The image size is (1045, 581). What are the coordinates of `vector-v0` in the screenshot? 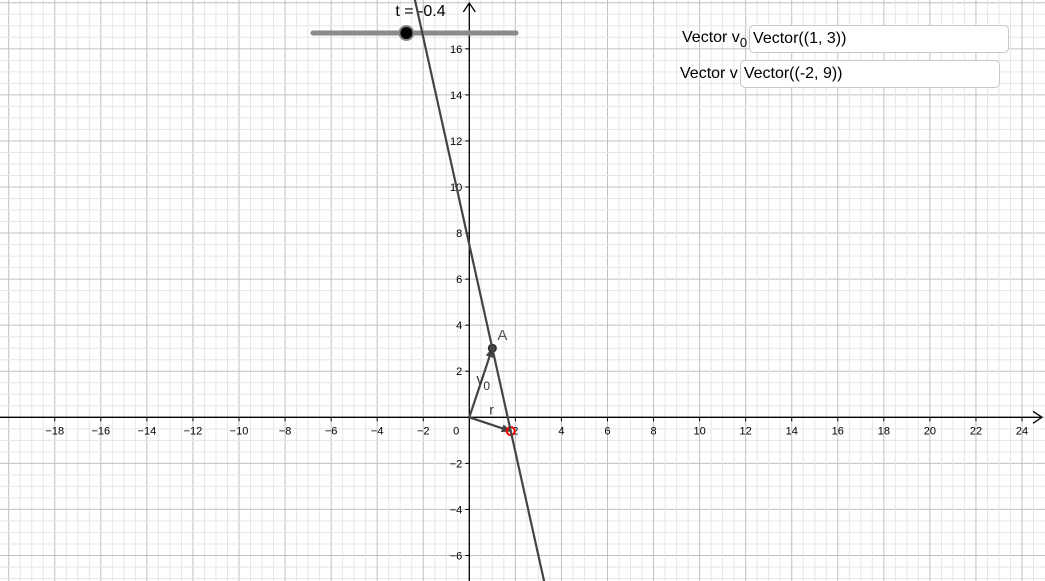 It's located at (481, 382).